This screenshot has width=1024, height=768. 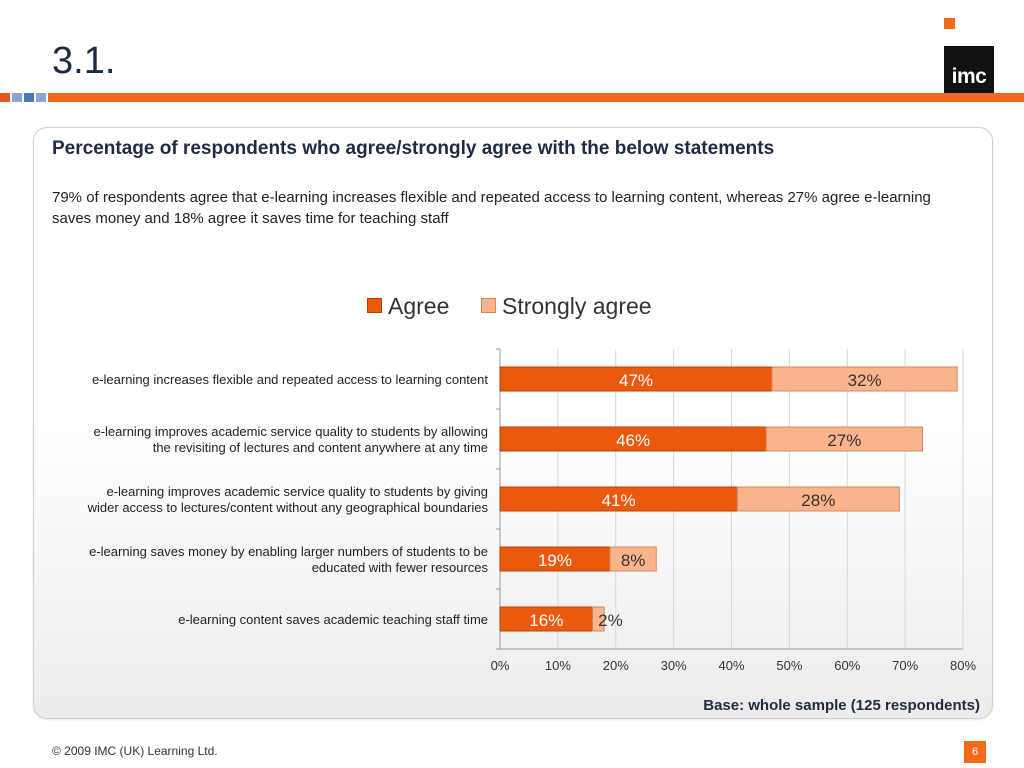 I want to click on data-label-strongly-agree: 8%, so click(x=633, y=560).